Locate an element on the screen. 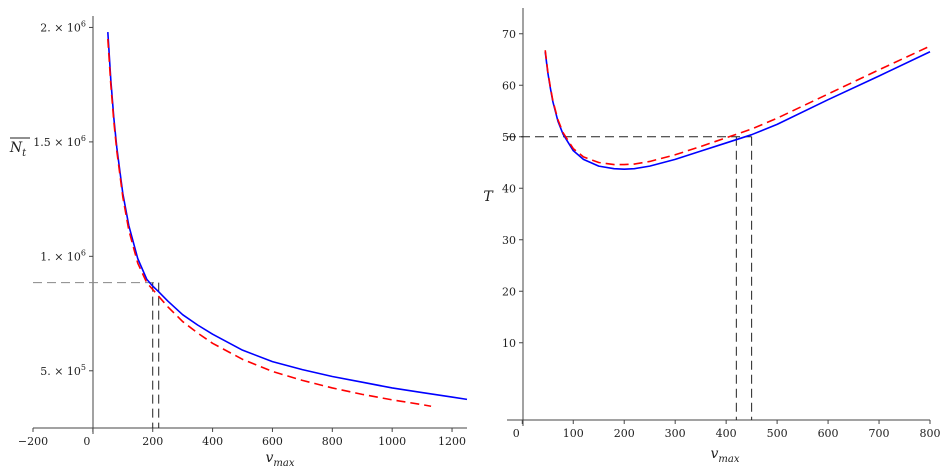 The height and width of the screenshot is (474, 945). x-tick-label: −200 is located at coordinates (33, 441).